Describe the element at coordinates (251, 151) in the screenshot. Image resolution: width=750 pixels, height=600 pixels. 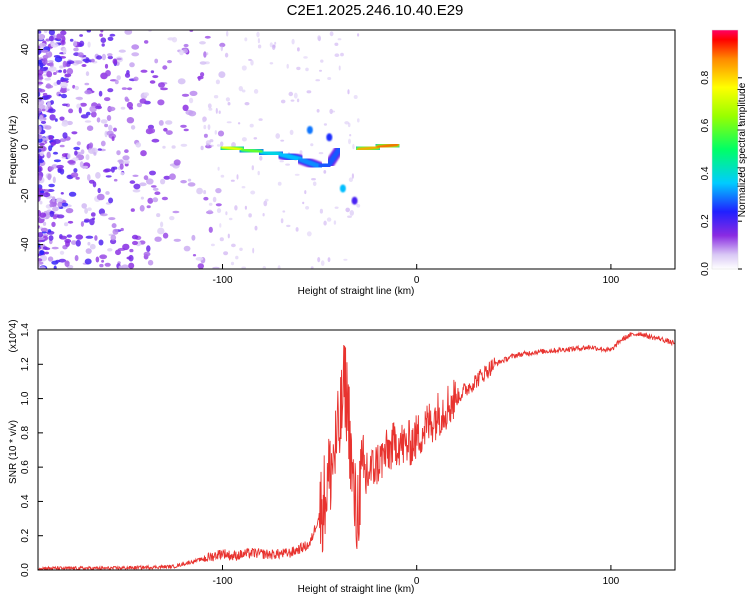
I see `ridge-segment` at that location.